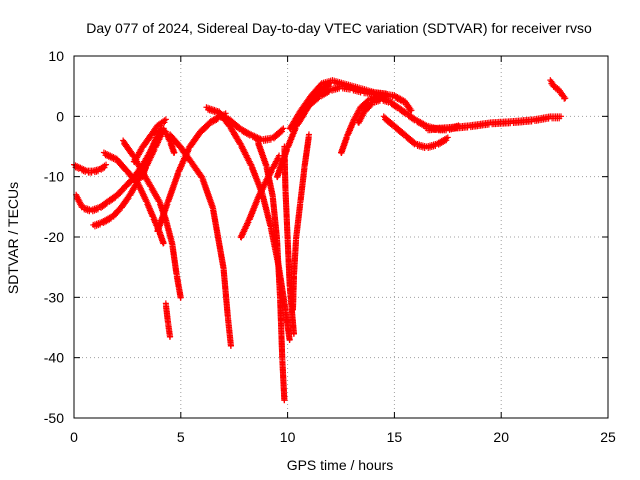 Image resolution: width=640 pixels, height=480 pixels. Describe the element at coordinates (340, 465) in the screenshot. I see `x-axis-label: GPS time / hours` at that location.